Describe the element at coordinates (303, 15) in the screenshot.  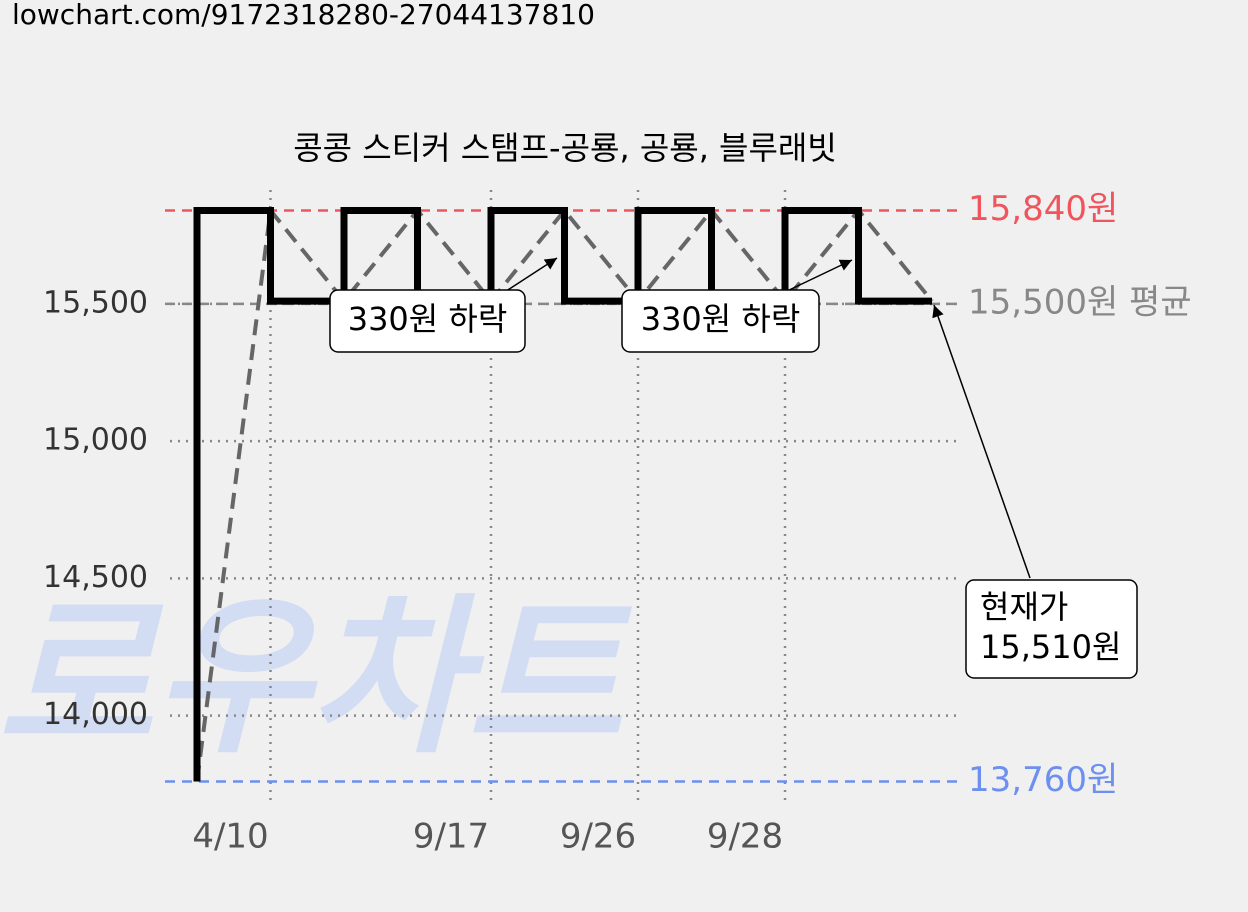
I see `url: lowchart.com/9172318280-27044137810` at that location.